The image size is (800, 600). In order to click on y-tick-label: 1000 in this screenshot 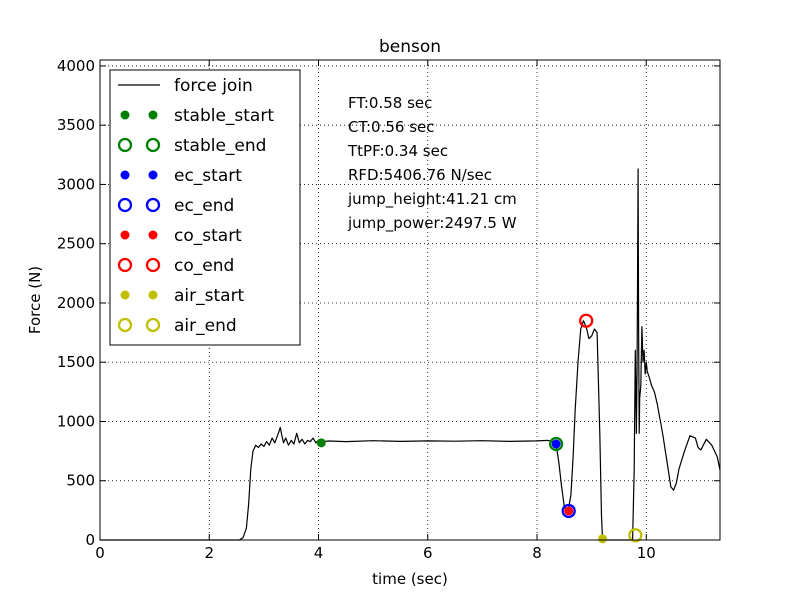, I will do `click(76, 421)`.